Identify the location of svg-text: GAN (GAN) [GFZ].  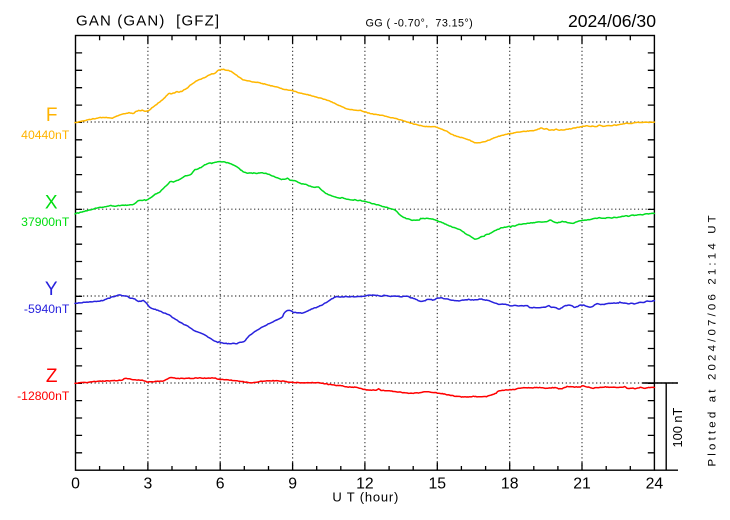
(148, 21).